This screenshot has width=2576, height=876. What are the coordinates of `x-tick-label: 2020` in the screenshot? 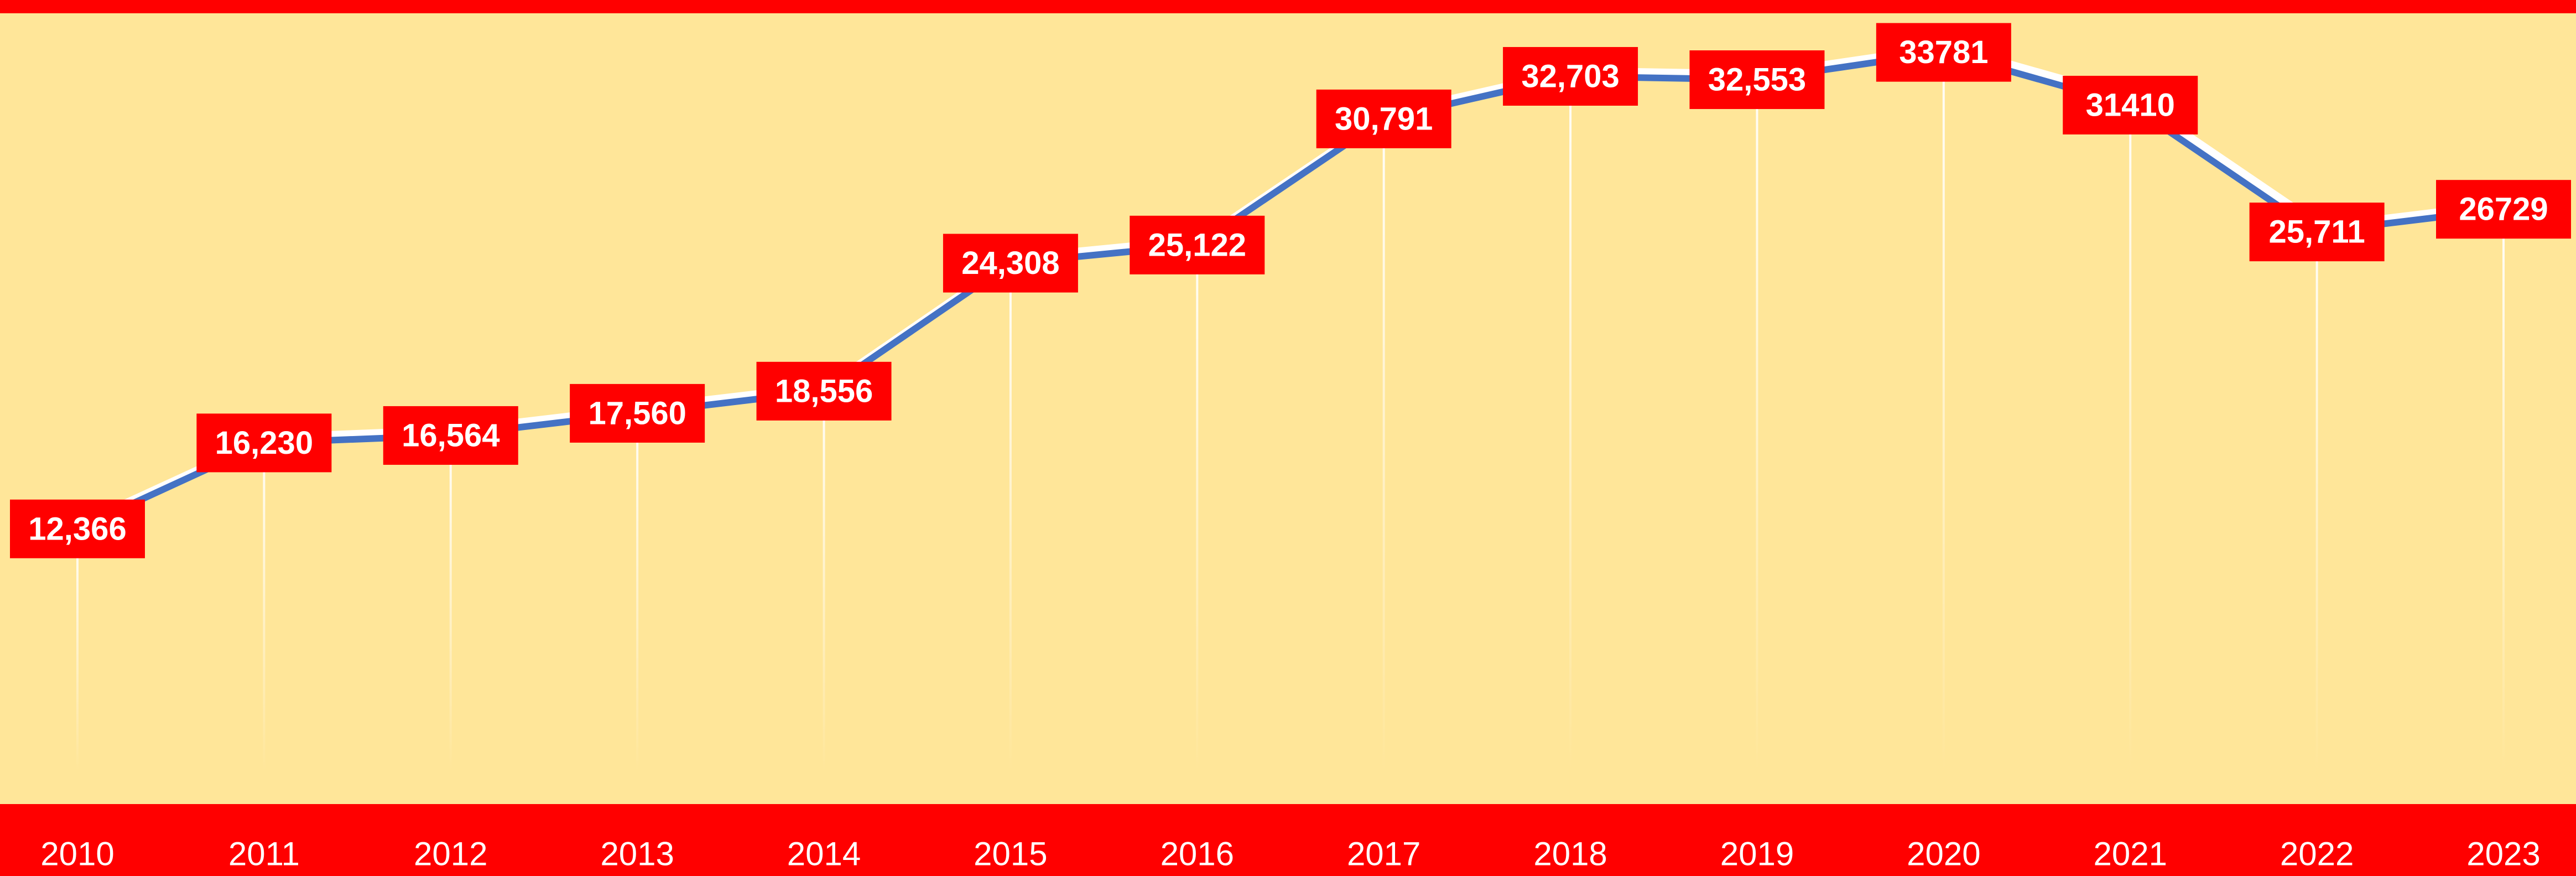 It's located at (1944, 854).